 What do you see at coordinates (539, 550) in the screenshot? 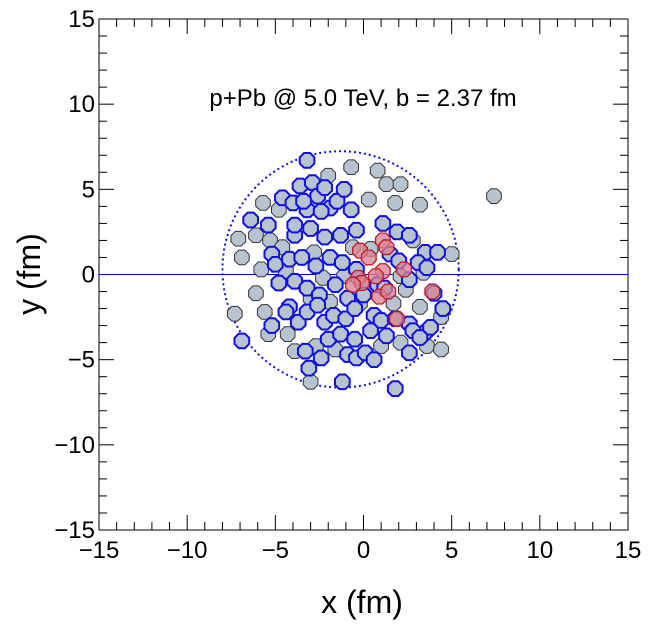
I see `x-tick-label: 10` at bounding box center [539, 550].